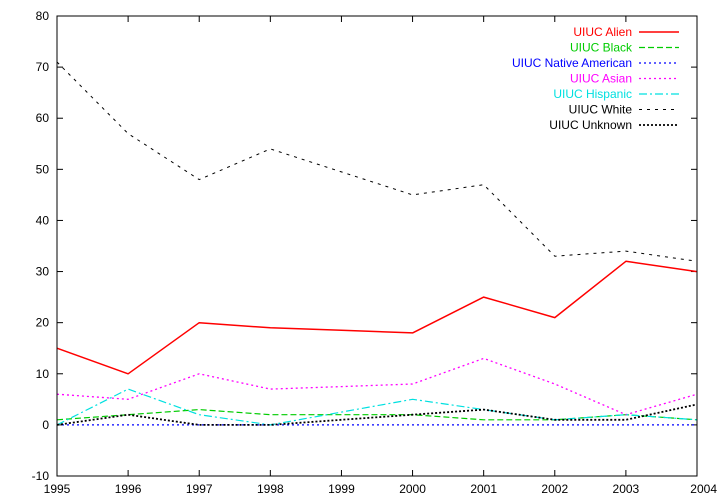 The height and width of the screenshot is (504, 720). Describe the element at coordinates (601, 110) in the screenshot. I see `legend-label-uiuc-white: UIUC White` at that location.